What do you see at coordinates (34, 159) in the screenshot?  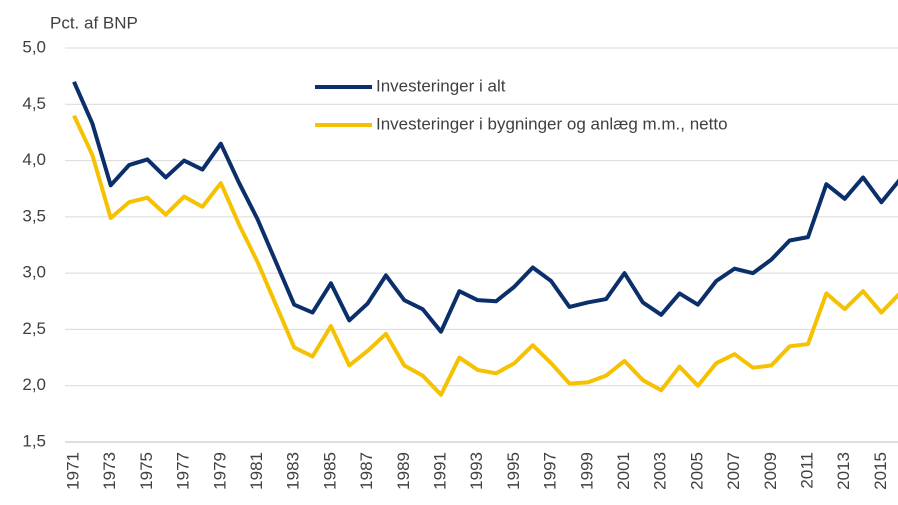 I see `y-tick-label: 4,0` at bounding box center [34, 159].